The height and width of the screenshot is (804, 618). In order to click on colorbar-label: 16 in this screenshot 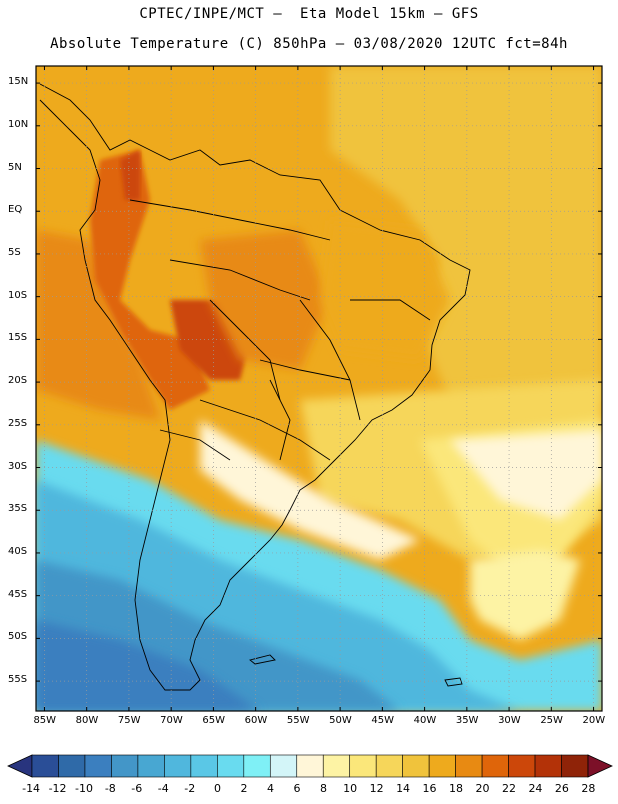, I will do `click(429, 788)`.